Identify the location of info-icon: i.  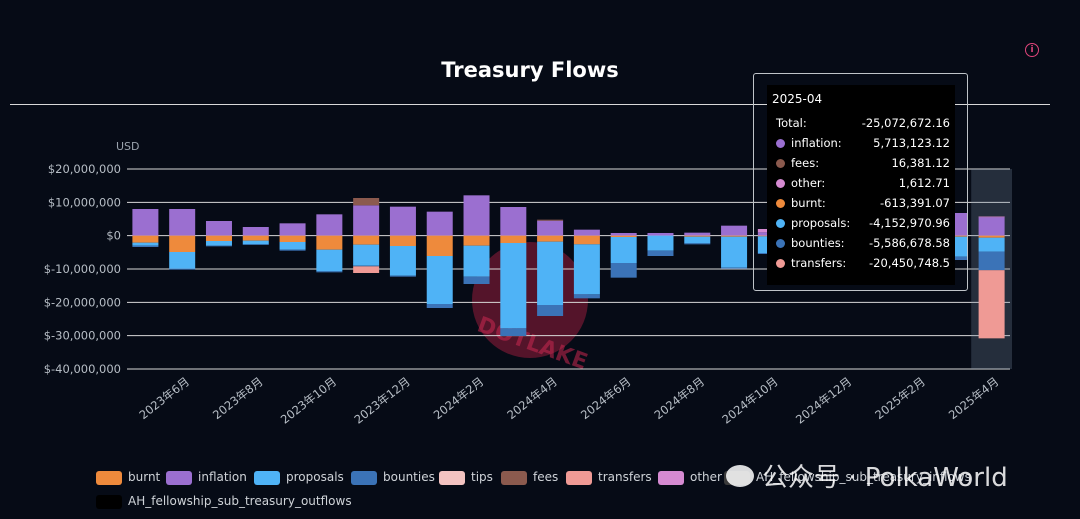
(1032, 50).